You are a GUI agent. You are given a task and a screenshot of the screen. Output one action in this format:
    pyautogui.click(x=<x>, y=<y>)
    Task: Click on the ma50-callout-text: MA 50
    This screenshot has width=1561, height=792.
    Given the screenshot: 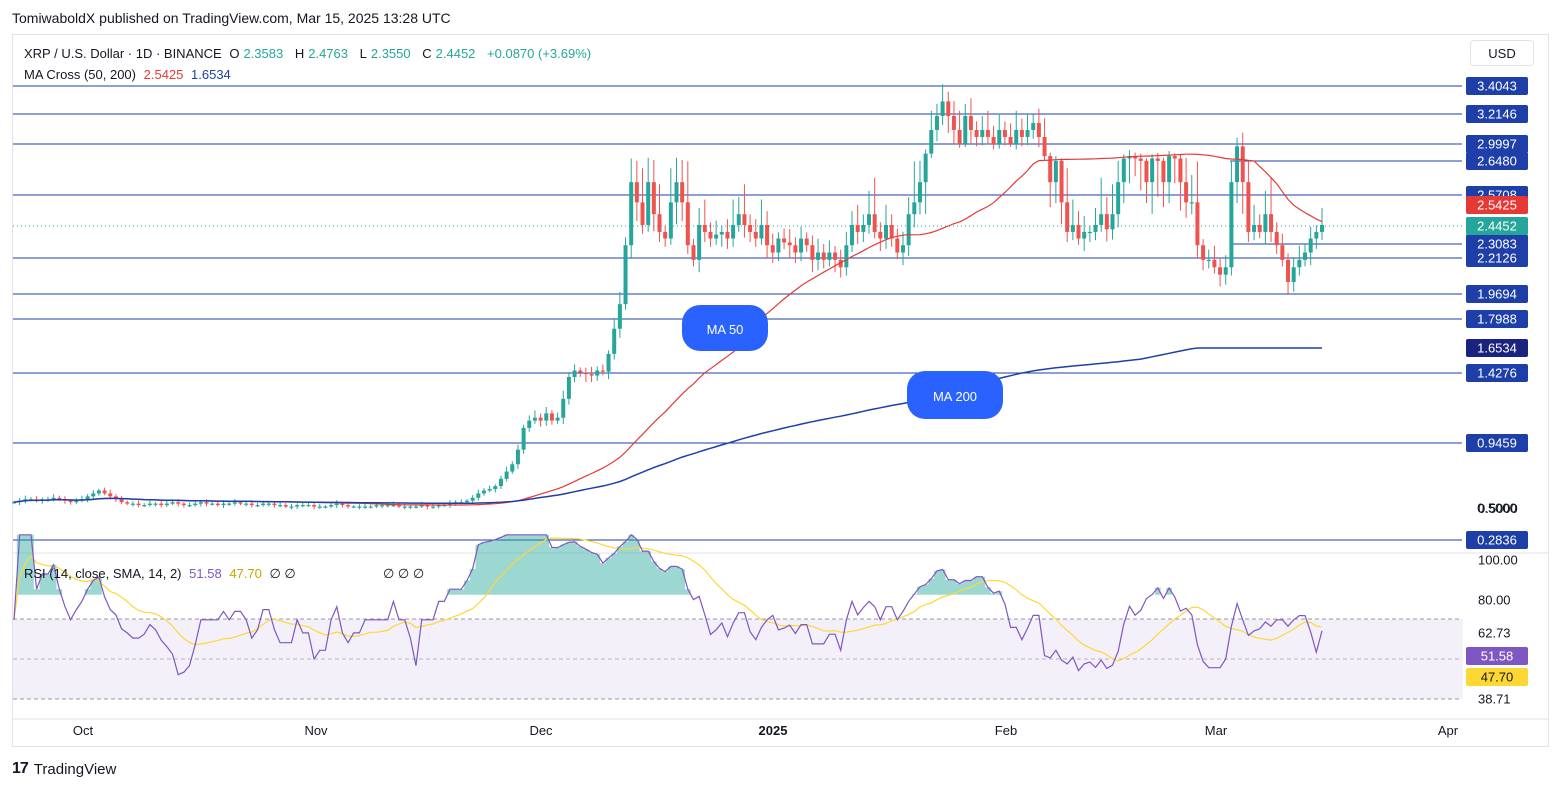 What is the action you would take?
    pyautogui.click(x=725, y=329)
    